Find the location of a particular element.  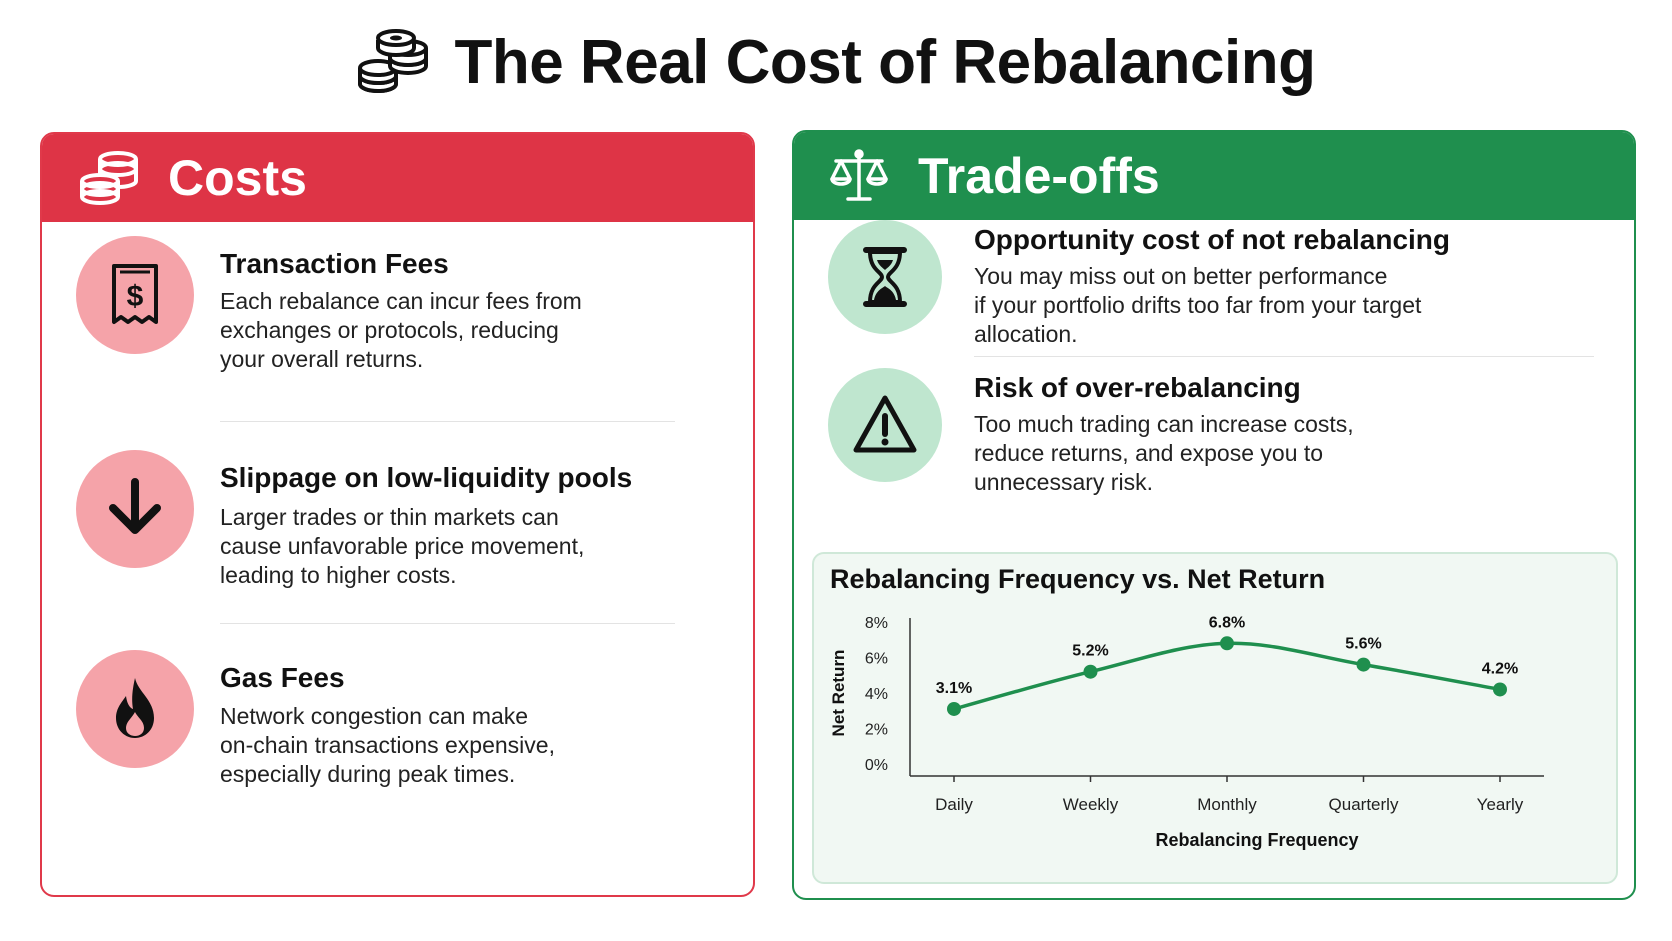

y-tick-label: 6% is located at coordinates (876, 659).